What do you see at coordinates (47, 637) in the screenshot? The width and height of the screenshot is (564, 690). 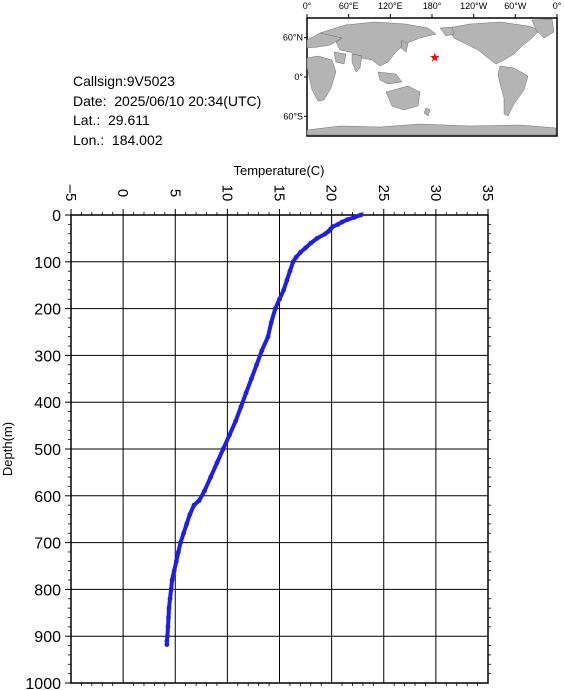 I see `y-tick-label: 900` at bounding box center [47, 637].